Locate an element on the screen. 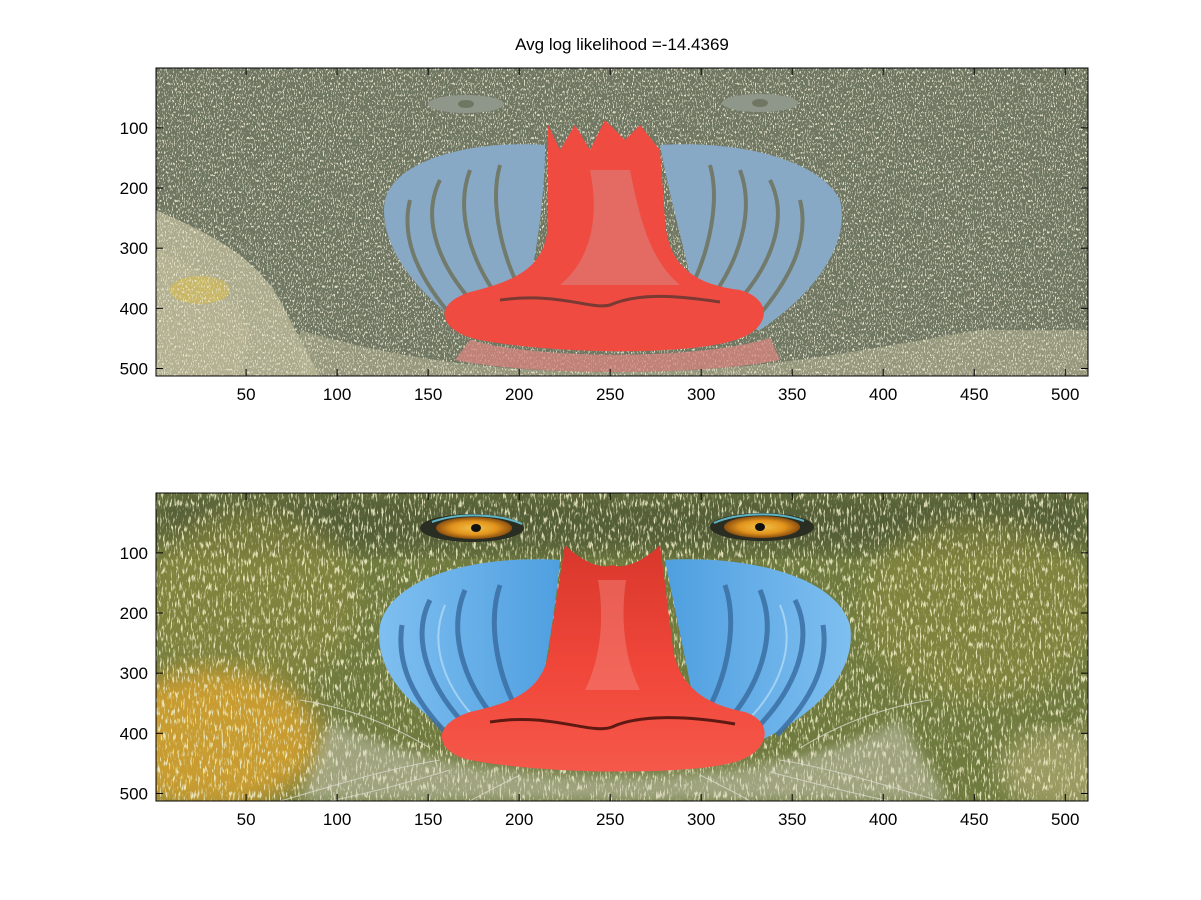 This screenshot has height=900, width=1201. bottom-x-tick-label: 250 is located at coordinates (610, 819).